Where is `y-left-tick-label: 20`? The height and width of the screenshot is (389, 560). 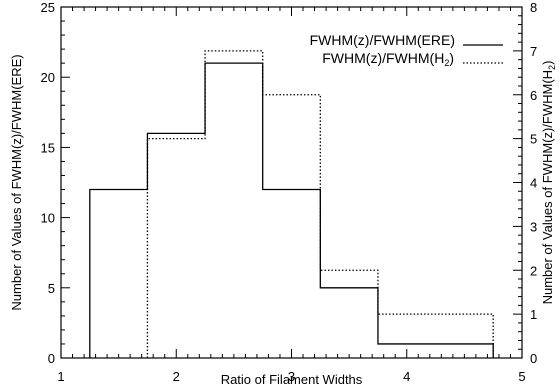 y-left-tick-label: 20 is located at coordinates (48, 77).